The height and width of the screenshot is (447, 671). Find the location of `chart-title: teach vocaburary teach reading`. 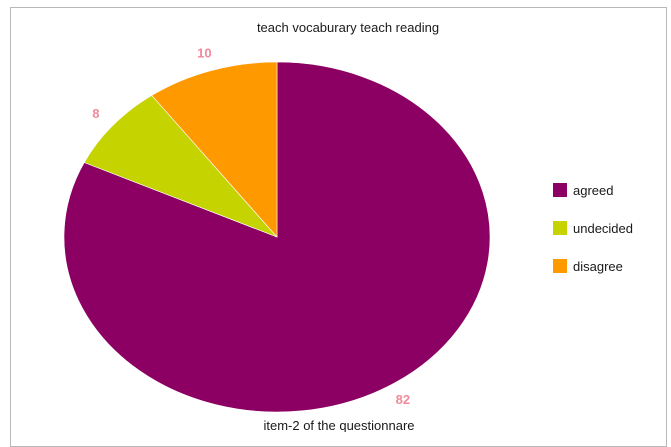

chart-title: teach vocaburary teach reading is located at coordinates (348, 27).